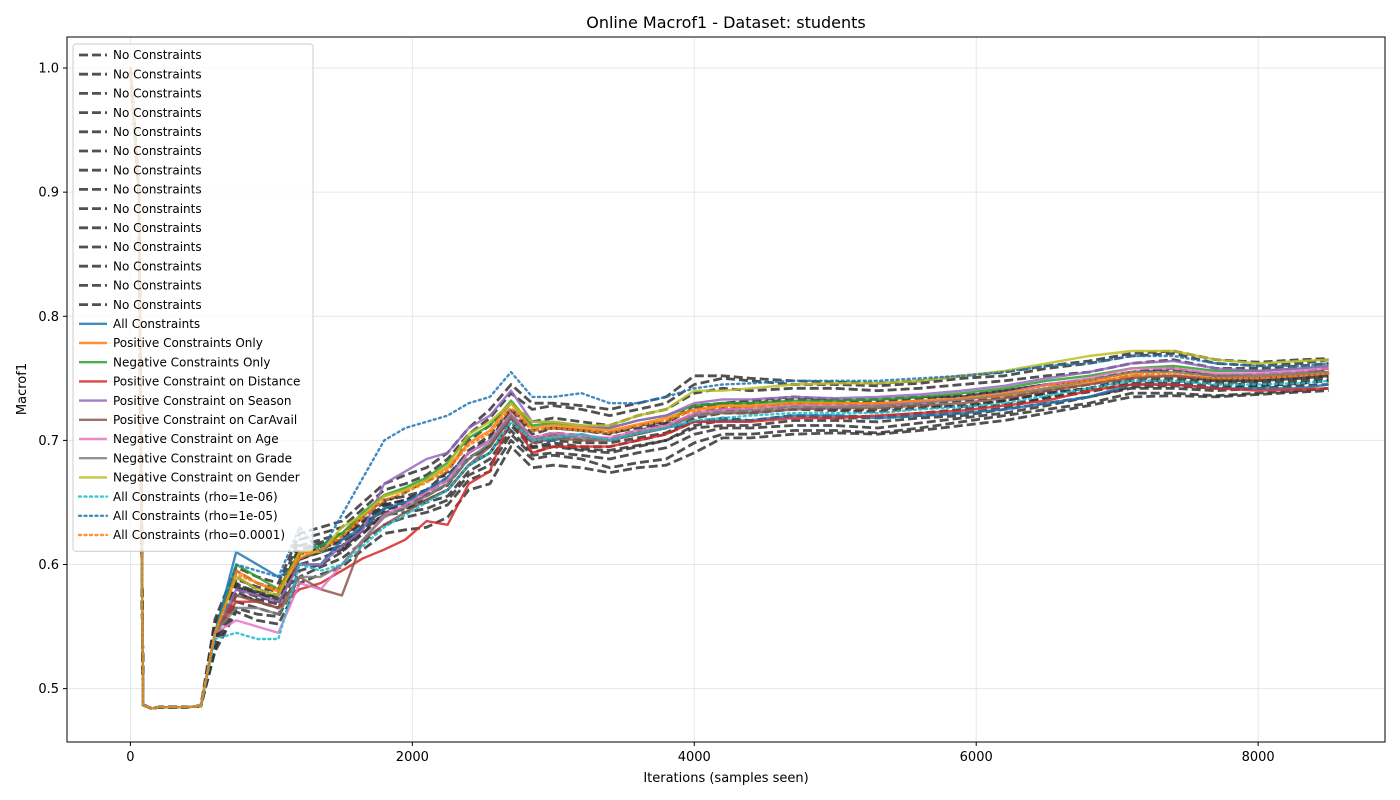 The width and height of the screenshot is (1400, 800). I want to click on legend-label: Negative Constraint on Grade, so click(202, 458).